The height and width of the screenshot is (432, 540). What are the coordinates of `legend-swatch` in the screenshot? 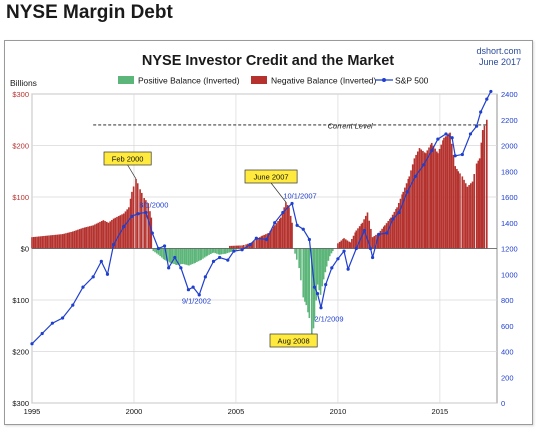 It's located at (259, 80).